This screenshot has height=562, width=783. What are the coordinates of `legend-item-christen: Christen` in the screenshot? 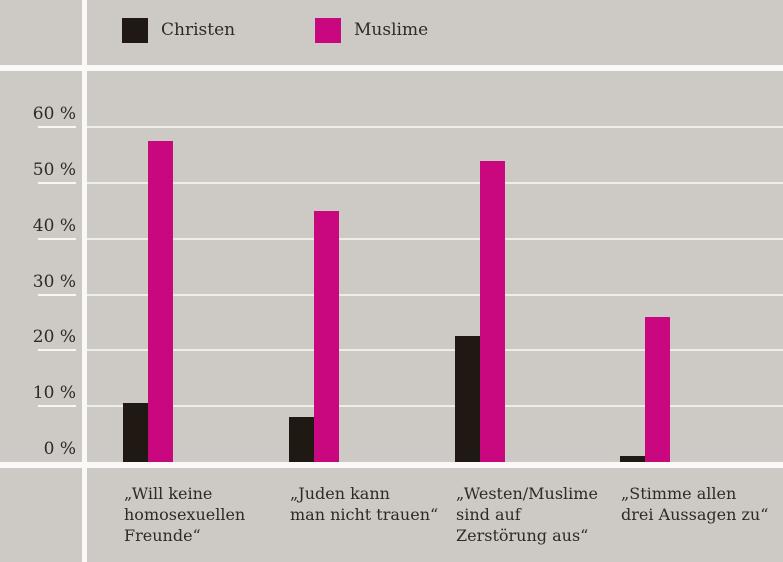 It's located at (178, 30).